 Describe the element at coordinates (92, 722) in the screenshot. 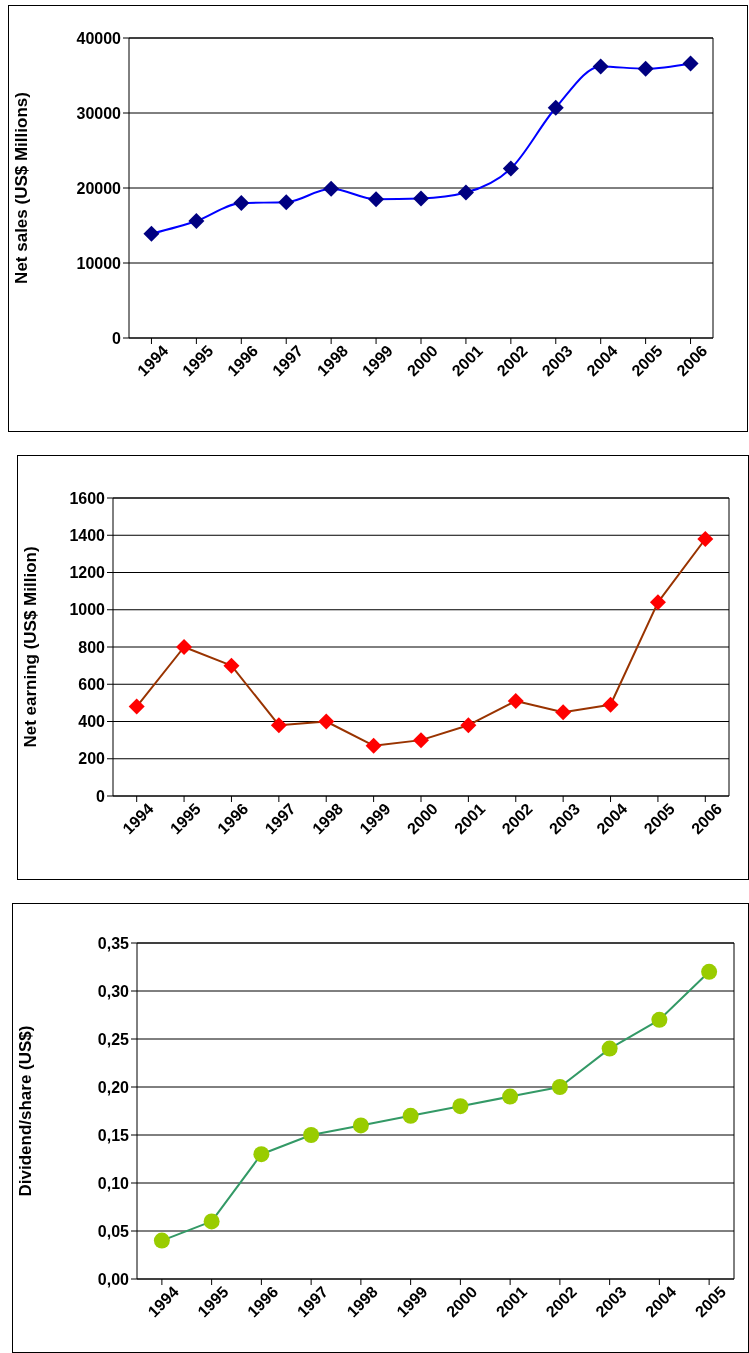

I see `y-tick-label: 400` at that location.